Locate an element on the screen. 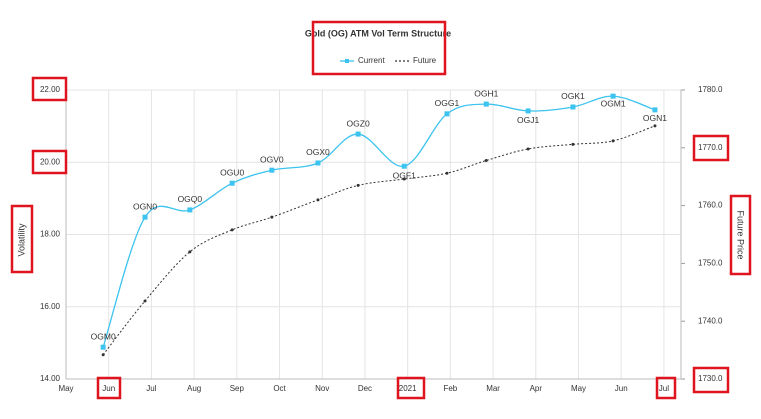  point-label: OGX0 is located at coordinates (318, 152).